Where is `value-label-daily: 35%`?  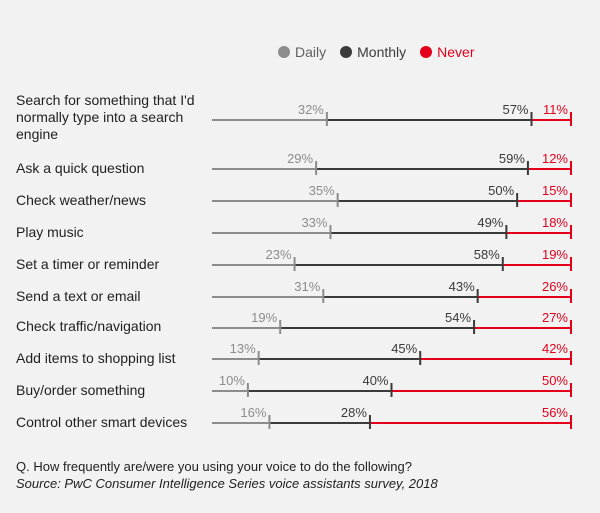
value-label-daily: 35% is located at coordinates (322, 190).